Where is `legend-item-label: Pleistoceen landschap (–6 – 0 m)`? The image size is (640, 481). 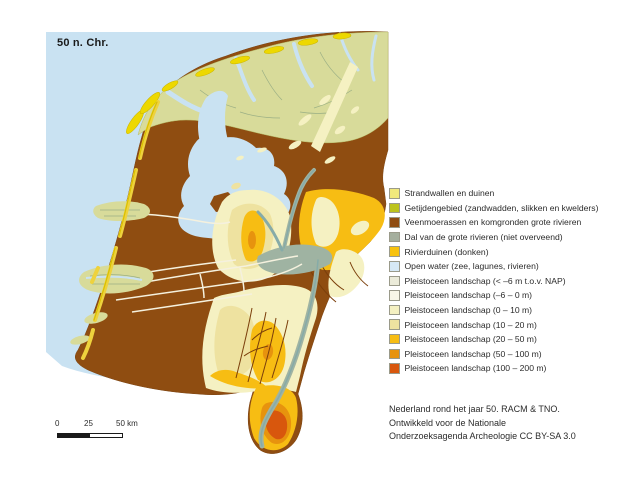
legend-item-label: Pleistoceen landschap (–6 – 0 m) is located at coordinates (468, 295).